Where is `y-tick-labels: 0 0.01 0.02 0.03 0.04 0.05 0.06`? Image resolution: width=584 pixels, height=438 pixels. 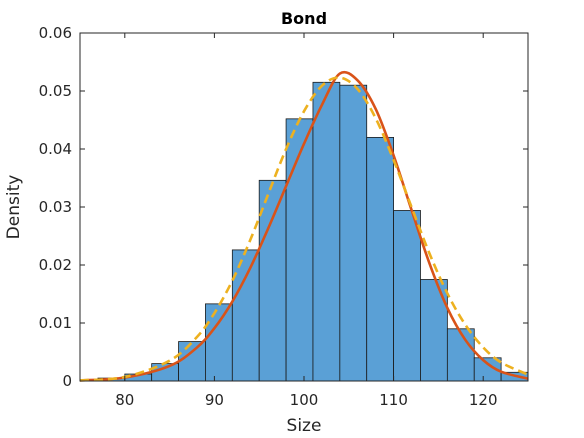
y-tick-labels: 0 0.01 0.02 0.03 0.04 0.05 0.06 is located at coordinates (55, 207).